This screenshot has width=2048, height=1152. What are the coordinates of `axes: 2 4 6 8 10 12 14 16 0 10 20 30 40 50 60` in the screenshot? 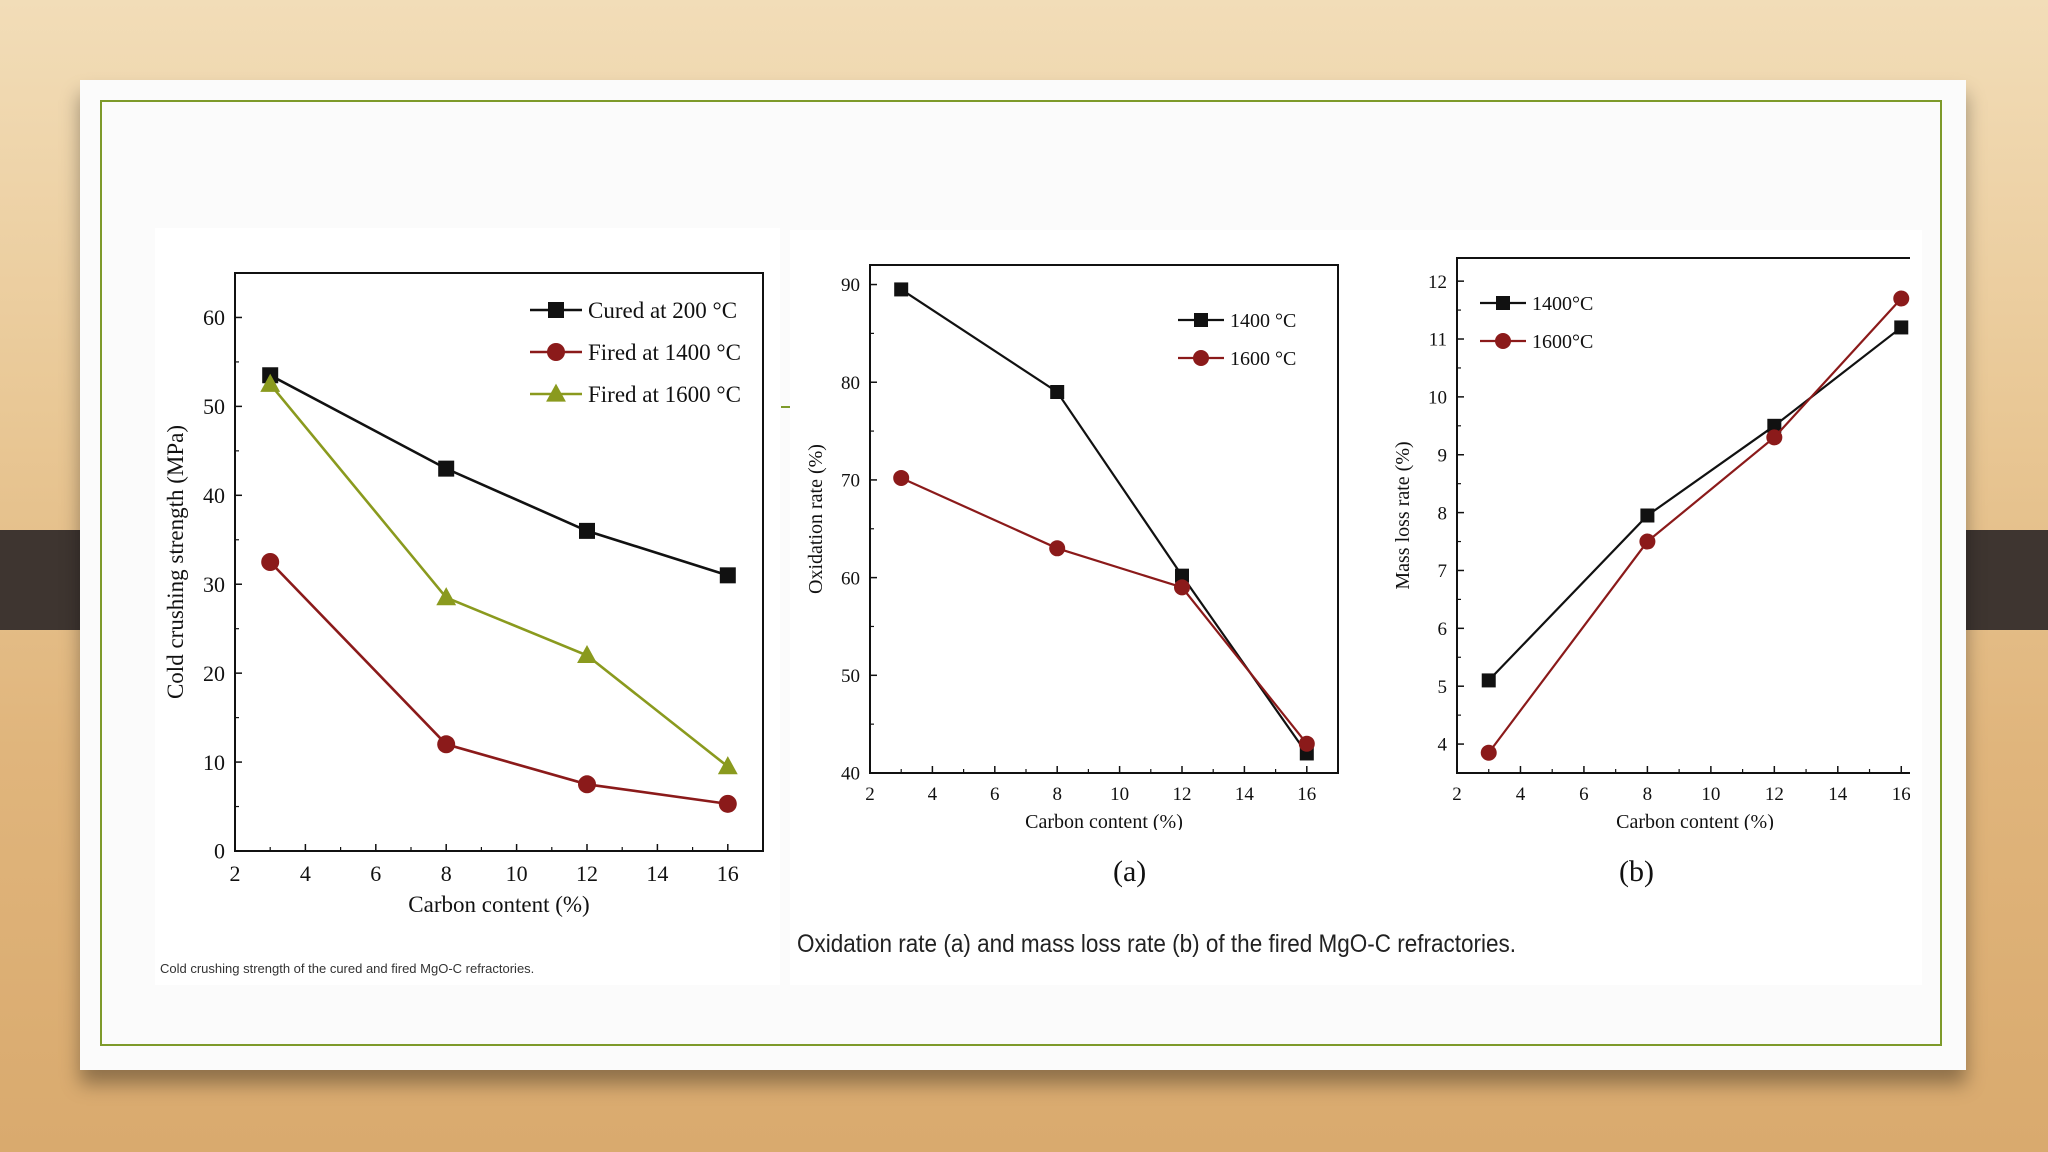 It's located at (471, 595).